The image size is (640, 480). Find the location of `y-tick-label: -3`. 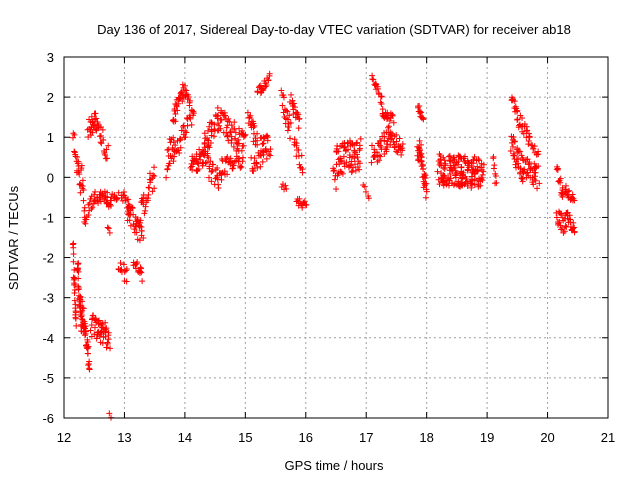

y-tick-label: -3 is located at coordinates (48, 298).